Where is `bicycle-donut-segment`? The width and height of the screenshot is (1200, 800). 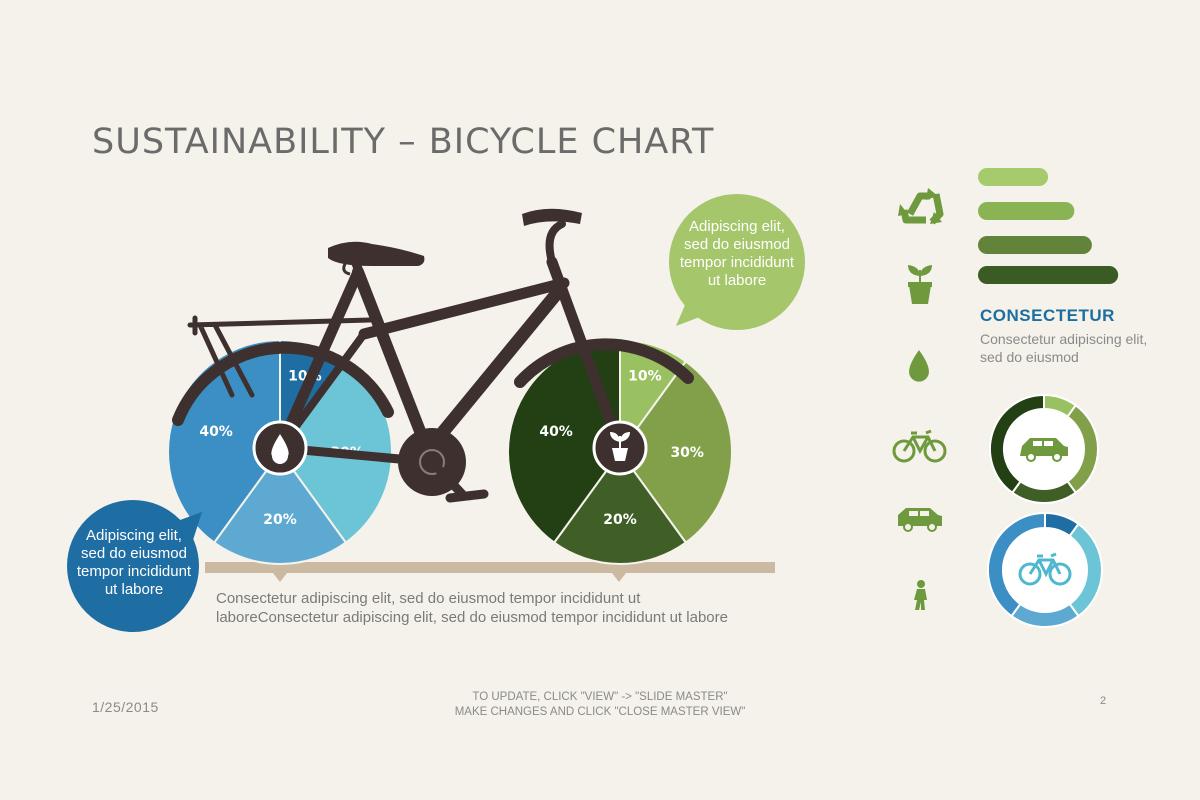 bicycle-donut-segment is located at coordinates (1016, 564).